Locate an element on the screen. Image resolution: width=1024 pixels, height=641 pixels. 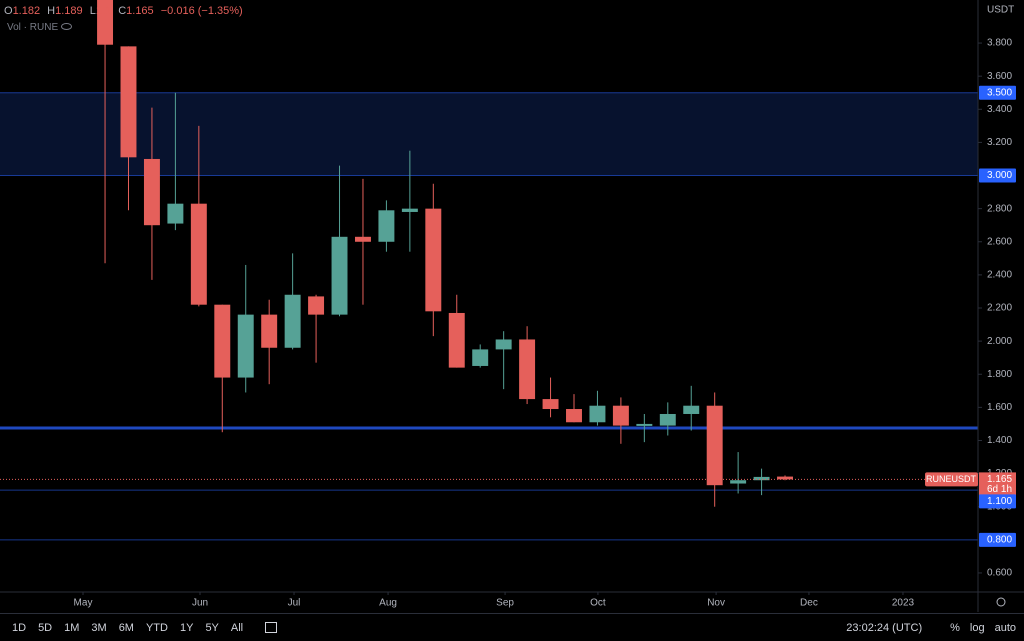
y-tick-label: 1.400 is located at coordinates (999, 440).